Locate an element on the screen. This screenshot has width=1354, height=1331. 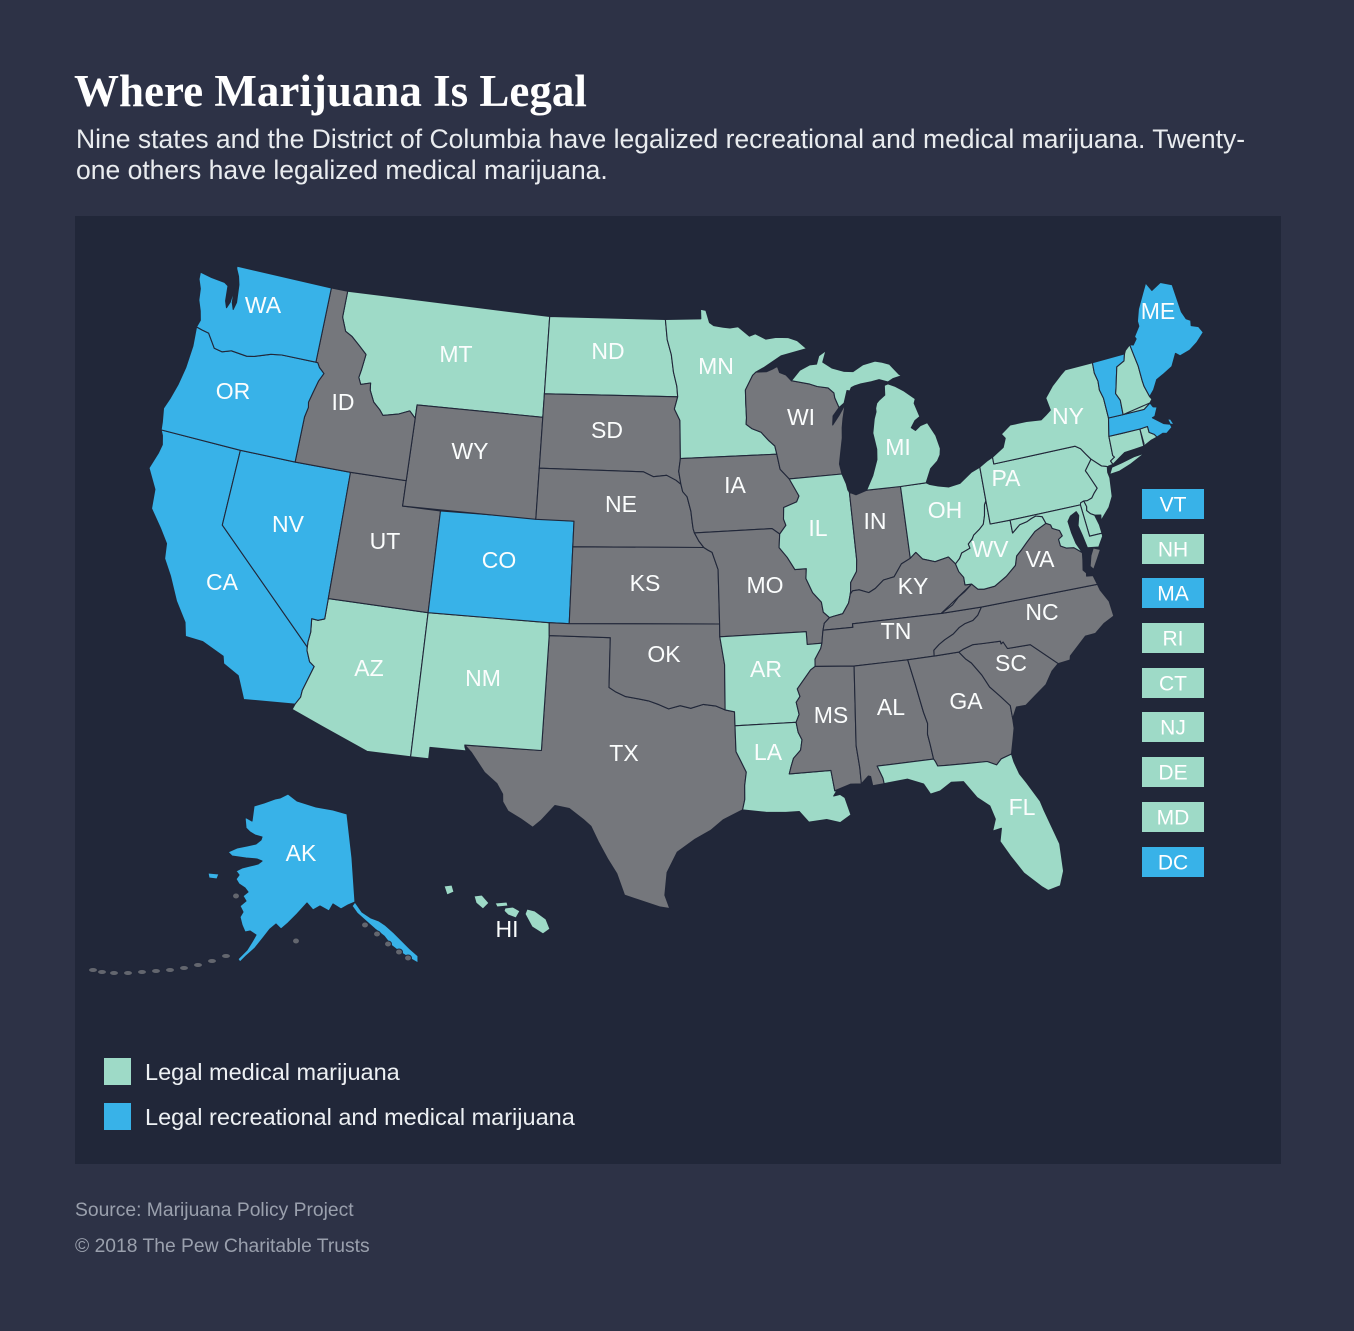
svg-text: DE is located at coordinates (1172, 773).